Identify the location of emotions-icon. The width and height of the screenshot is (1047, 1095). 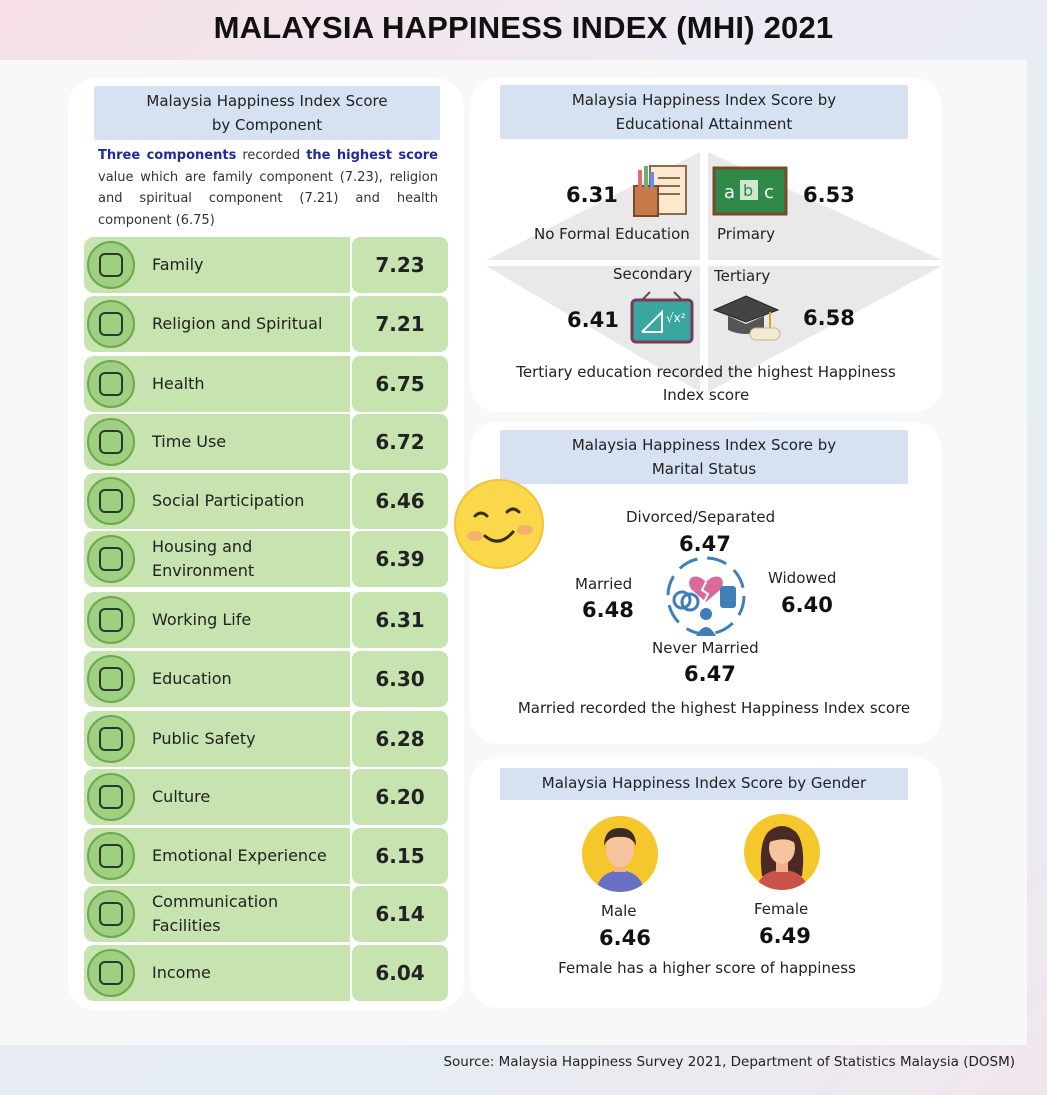
(111, 856).